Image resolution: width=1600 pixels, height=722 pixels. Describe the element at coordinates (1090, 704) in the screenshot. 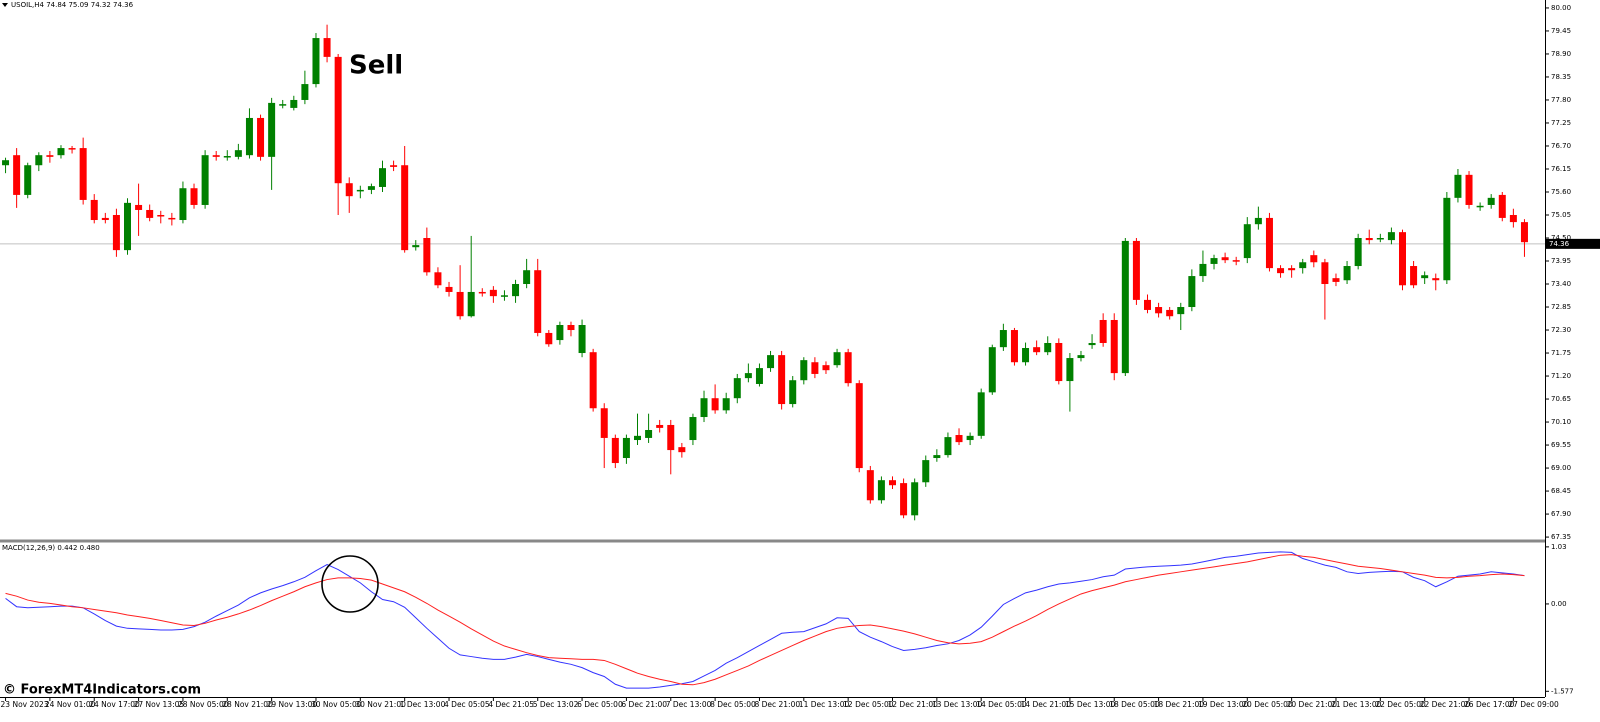

I see `x-tick-label: 15 Dec 13:00` at that location.